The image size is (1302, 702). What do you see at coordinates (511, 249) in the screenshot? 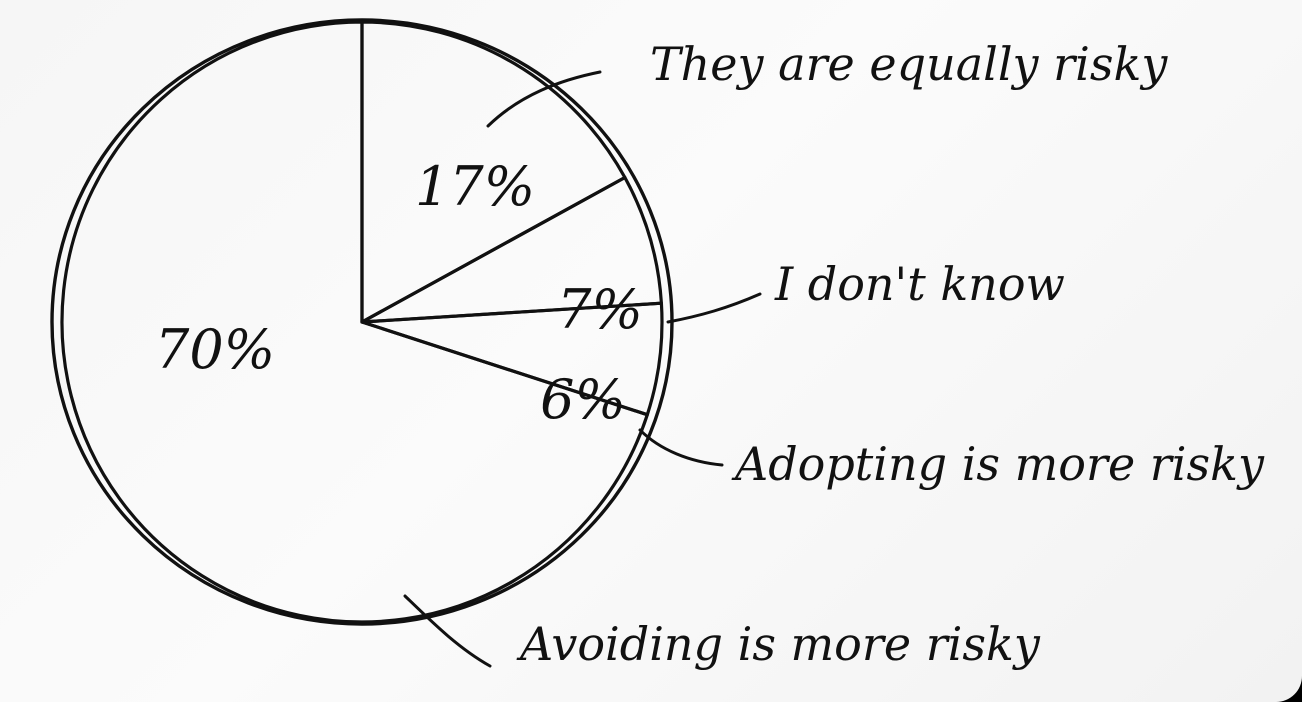
I see `pie-slice-dont-know` at bounding box center [511, 249].